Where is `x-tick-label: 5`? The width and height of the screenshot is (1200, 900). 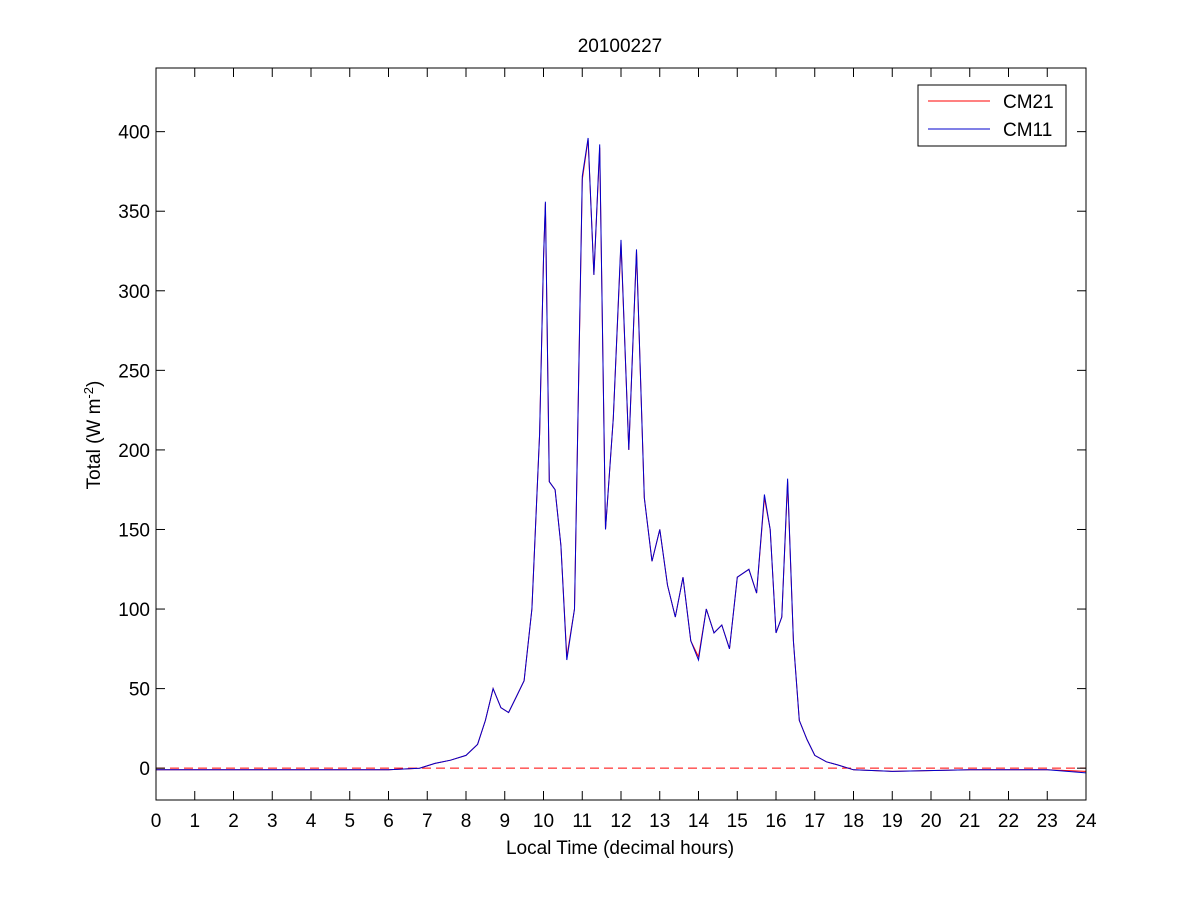 x-tick-label: 5 is located at coordinates (349, 821).